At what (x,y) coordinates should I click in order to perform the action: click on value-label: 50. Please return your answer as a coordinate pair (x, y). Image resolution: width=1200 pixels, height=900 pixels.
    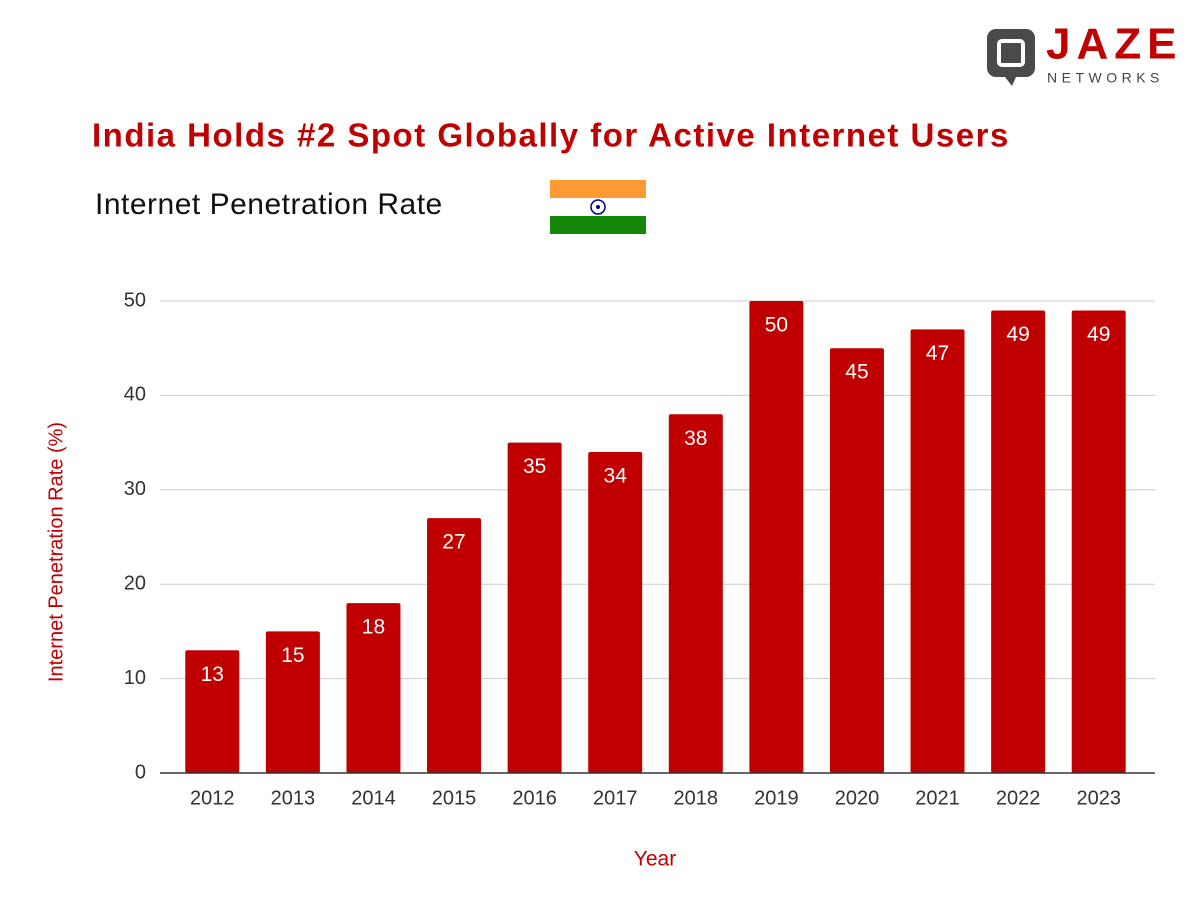
    Looking at the image, I should click on (776, 325).